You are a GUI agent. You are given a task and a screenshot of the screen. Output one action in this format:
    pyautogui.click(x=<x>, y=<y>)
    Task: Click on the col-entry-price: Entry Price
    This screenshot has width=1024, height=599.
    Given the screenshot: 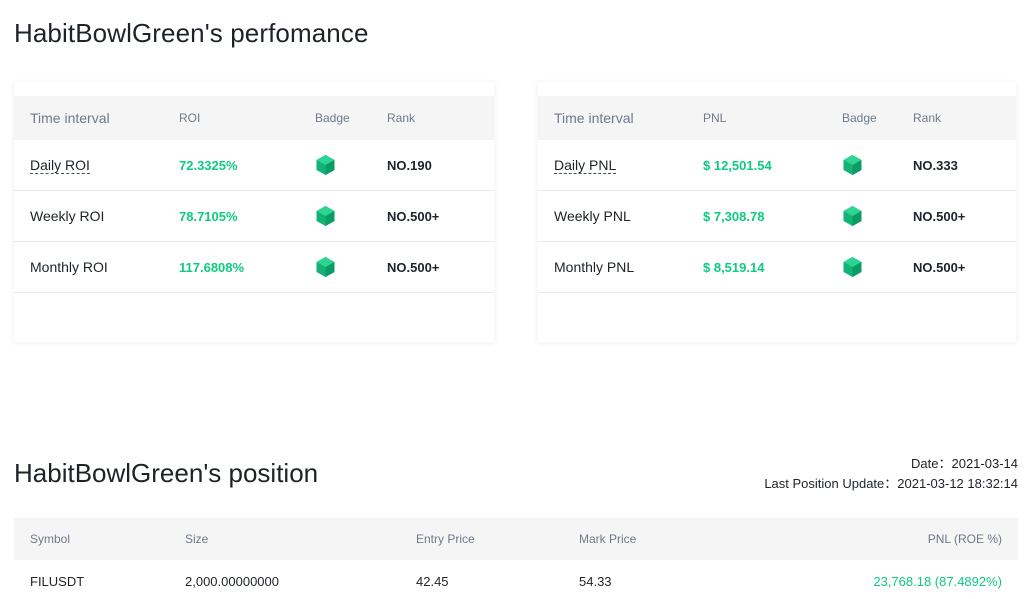 What is the action you would take?
    pyautogui.click(x=445, y=539)
    